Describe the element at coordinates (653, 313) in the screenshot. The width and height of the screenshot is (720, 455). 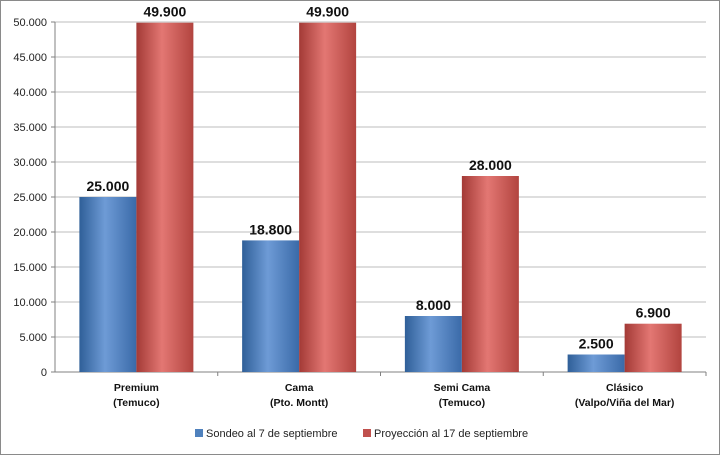
I see `data-label: 6.900` at that location.